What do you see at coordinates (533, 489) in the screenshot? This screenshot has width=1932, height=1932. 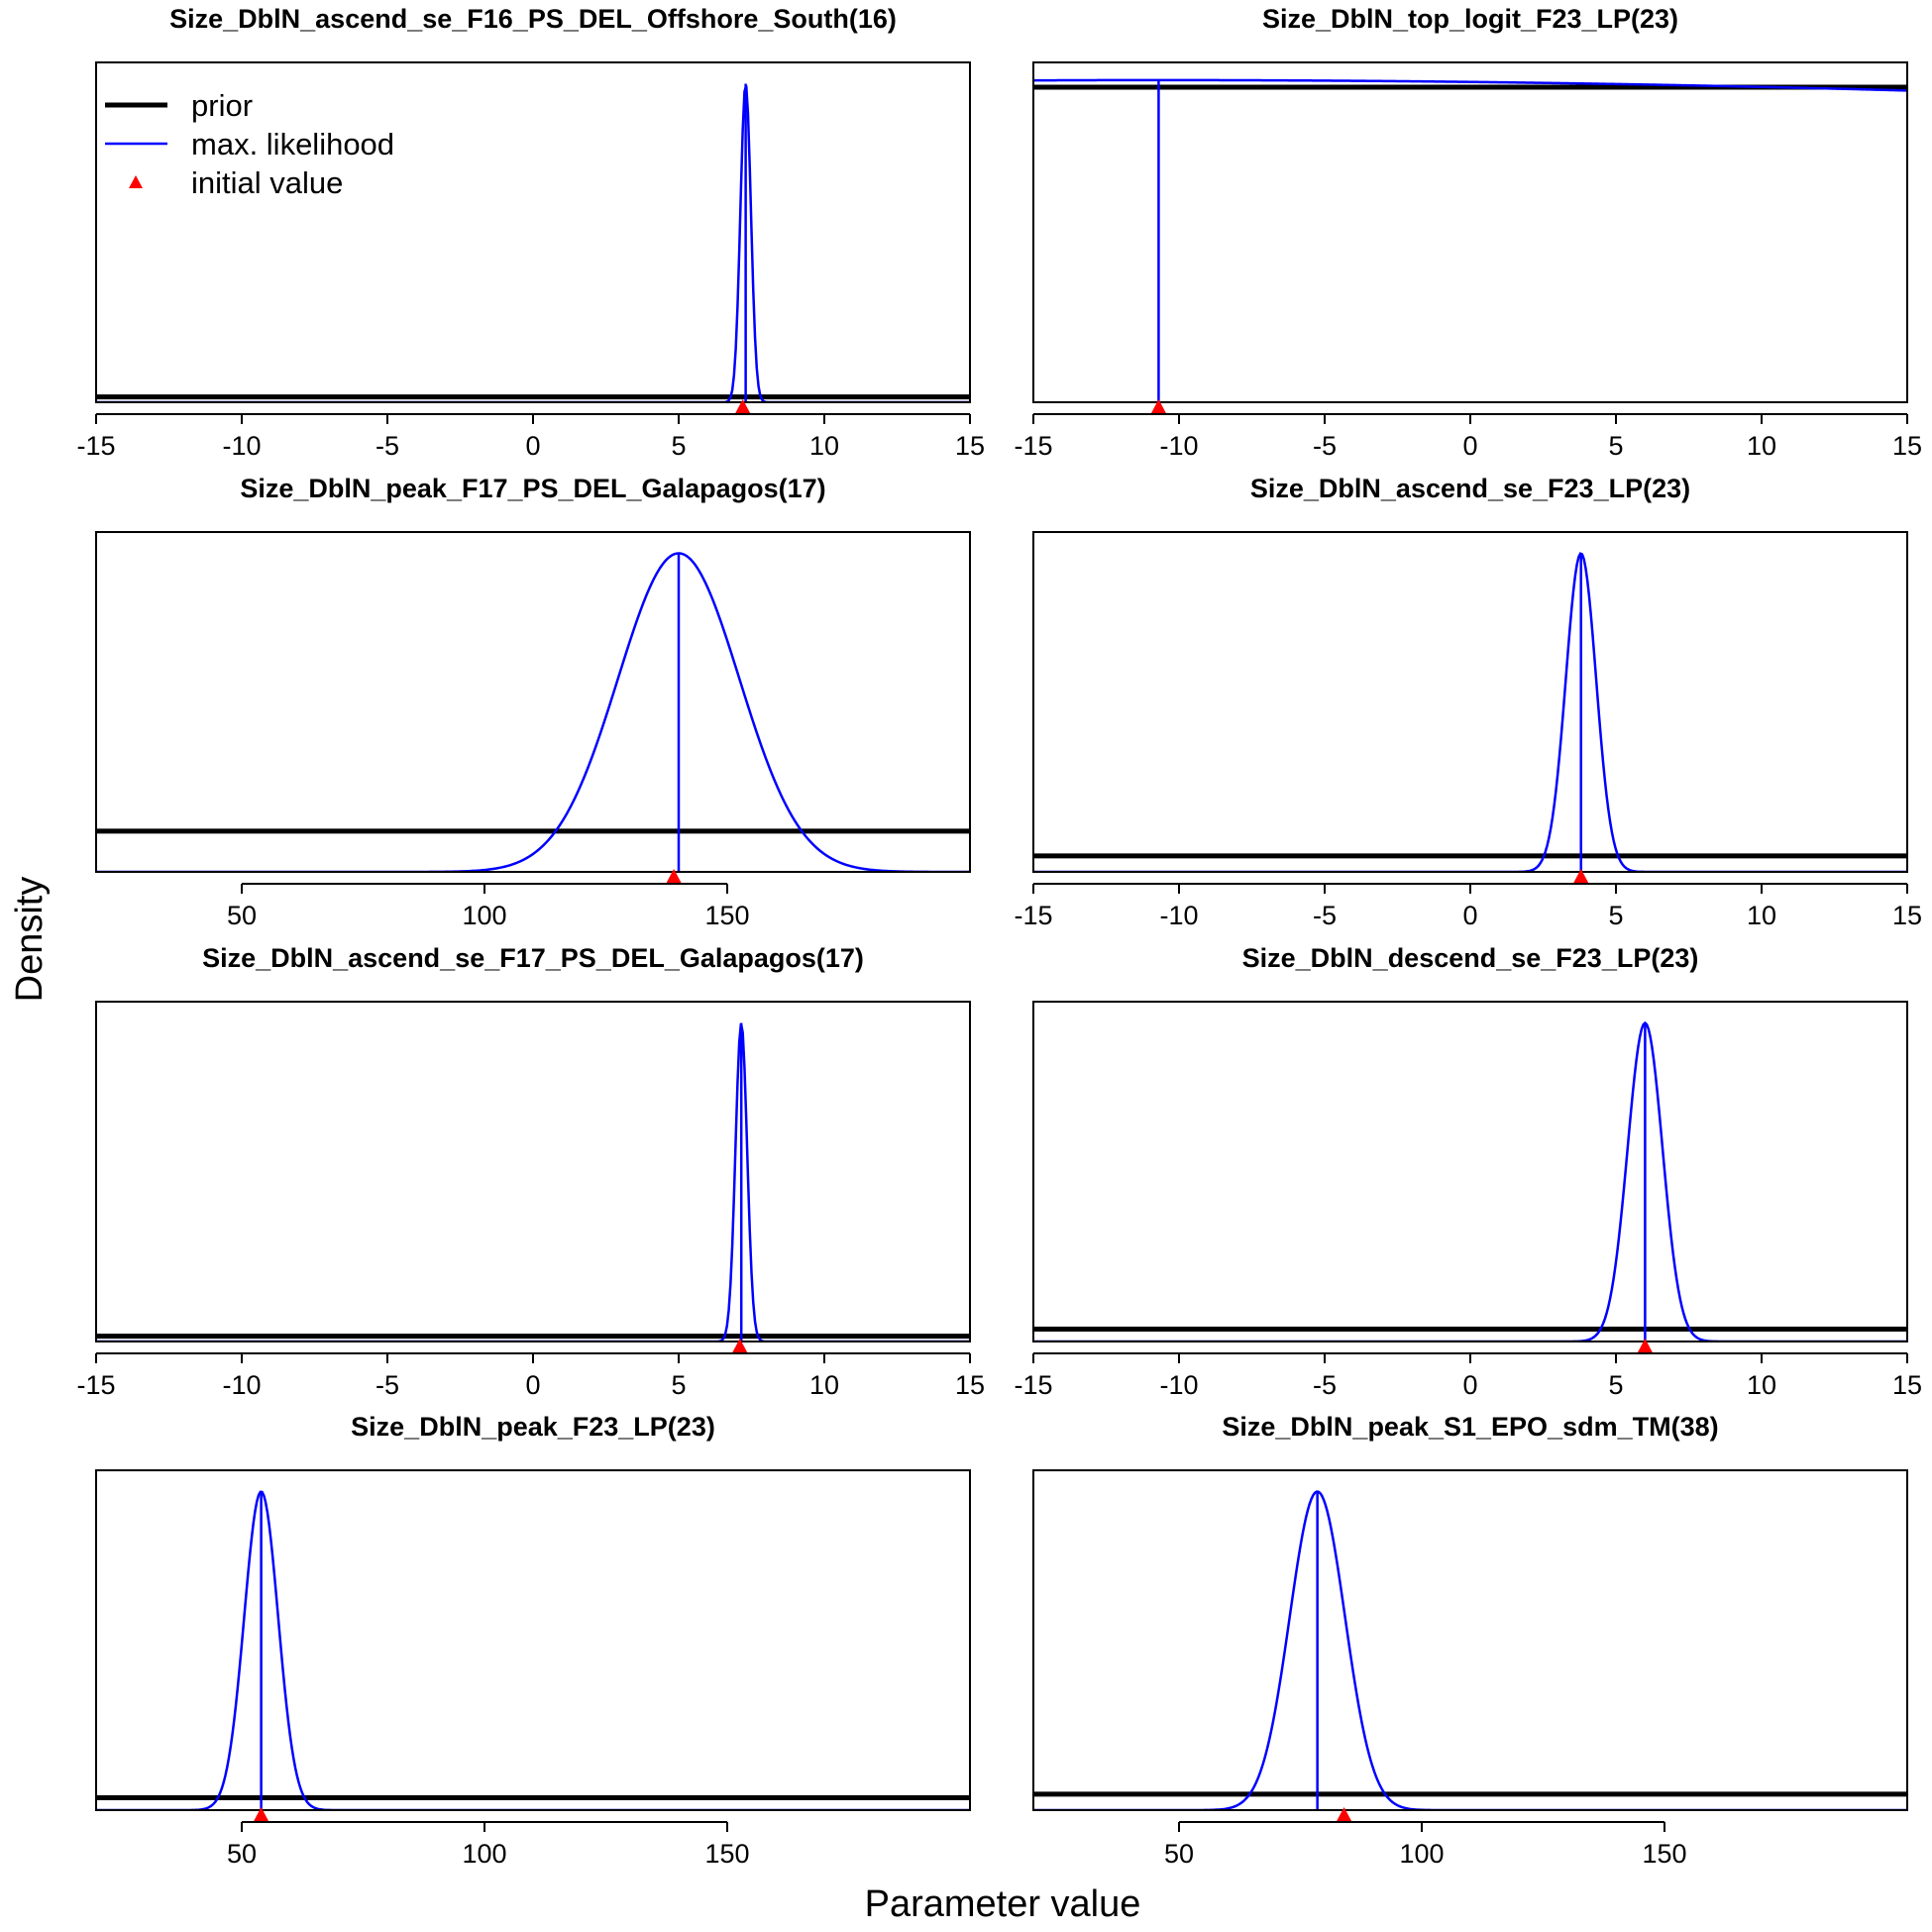 I see `panel-title: Size_DblN_peak_F17_PS_DEL_Galapagos(17)` at bounding box center [533, 489].